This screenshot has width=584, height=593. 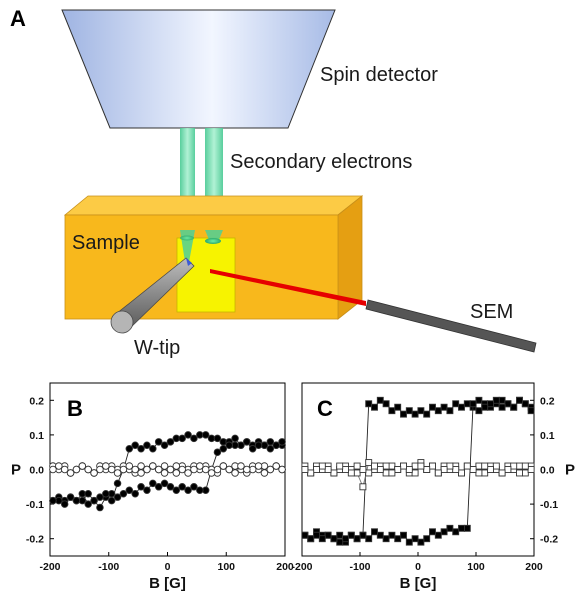 What do you see at coordinates (152, 295) in the screenshot?
I see `w-tip-icon` at bounding box center [152, 295].